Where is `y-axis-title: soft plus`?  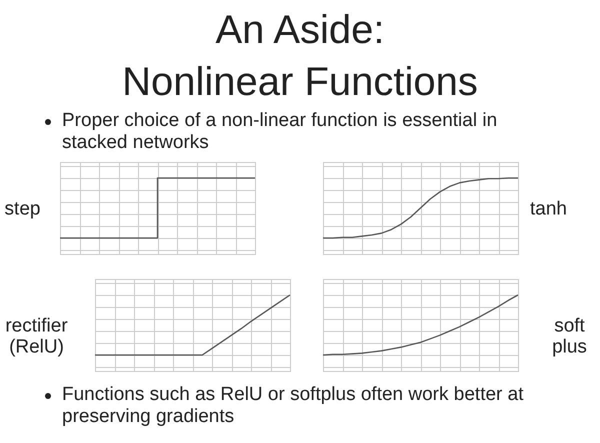 y-axis-title: soft plus is located at coordinates (569, 337).